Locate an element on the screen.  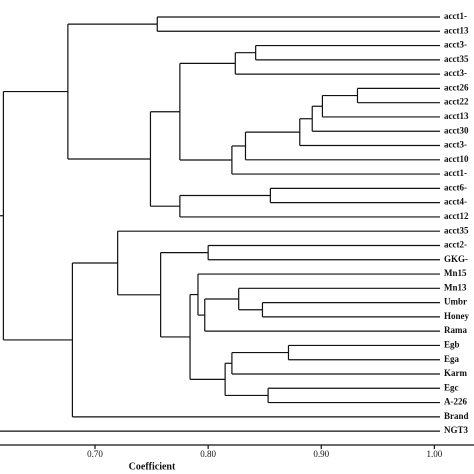
leaf-label: NGT3 is located at coordinates (456, 430).